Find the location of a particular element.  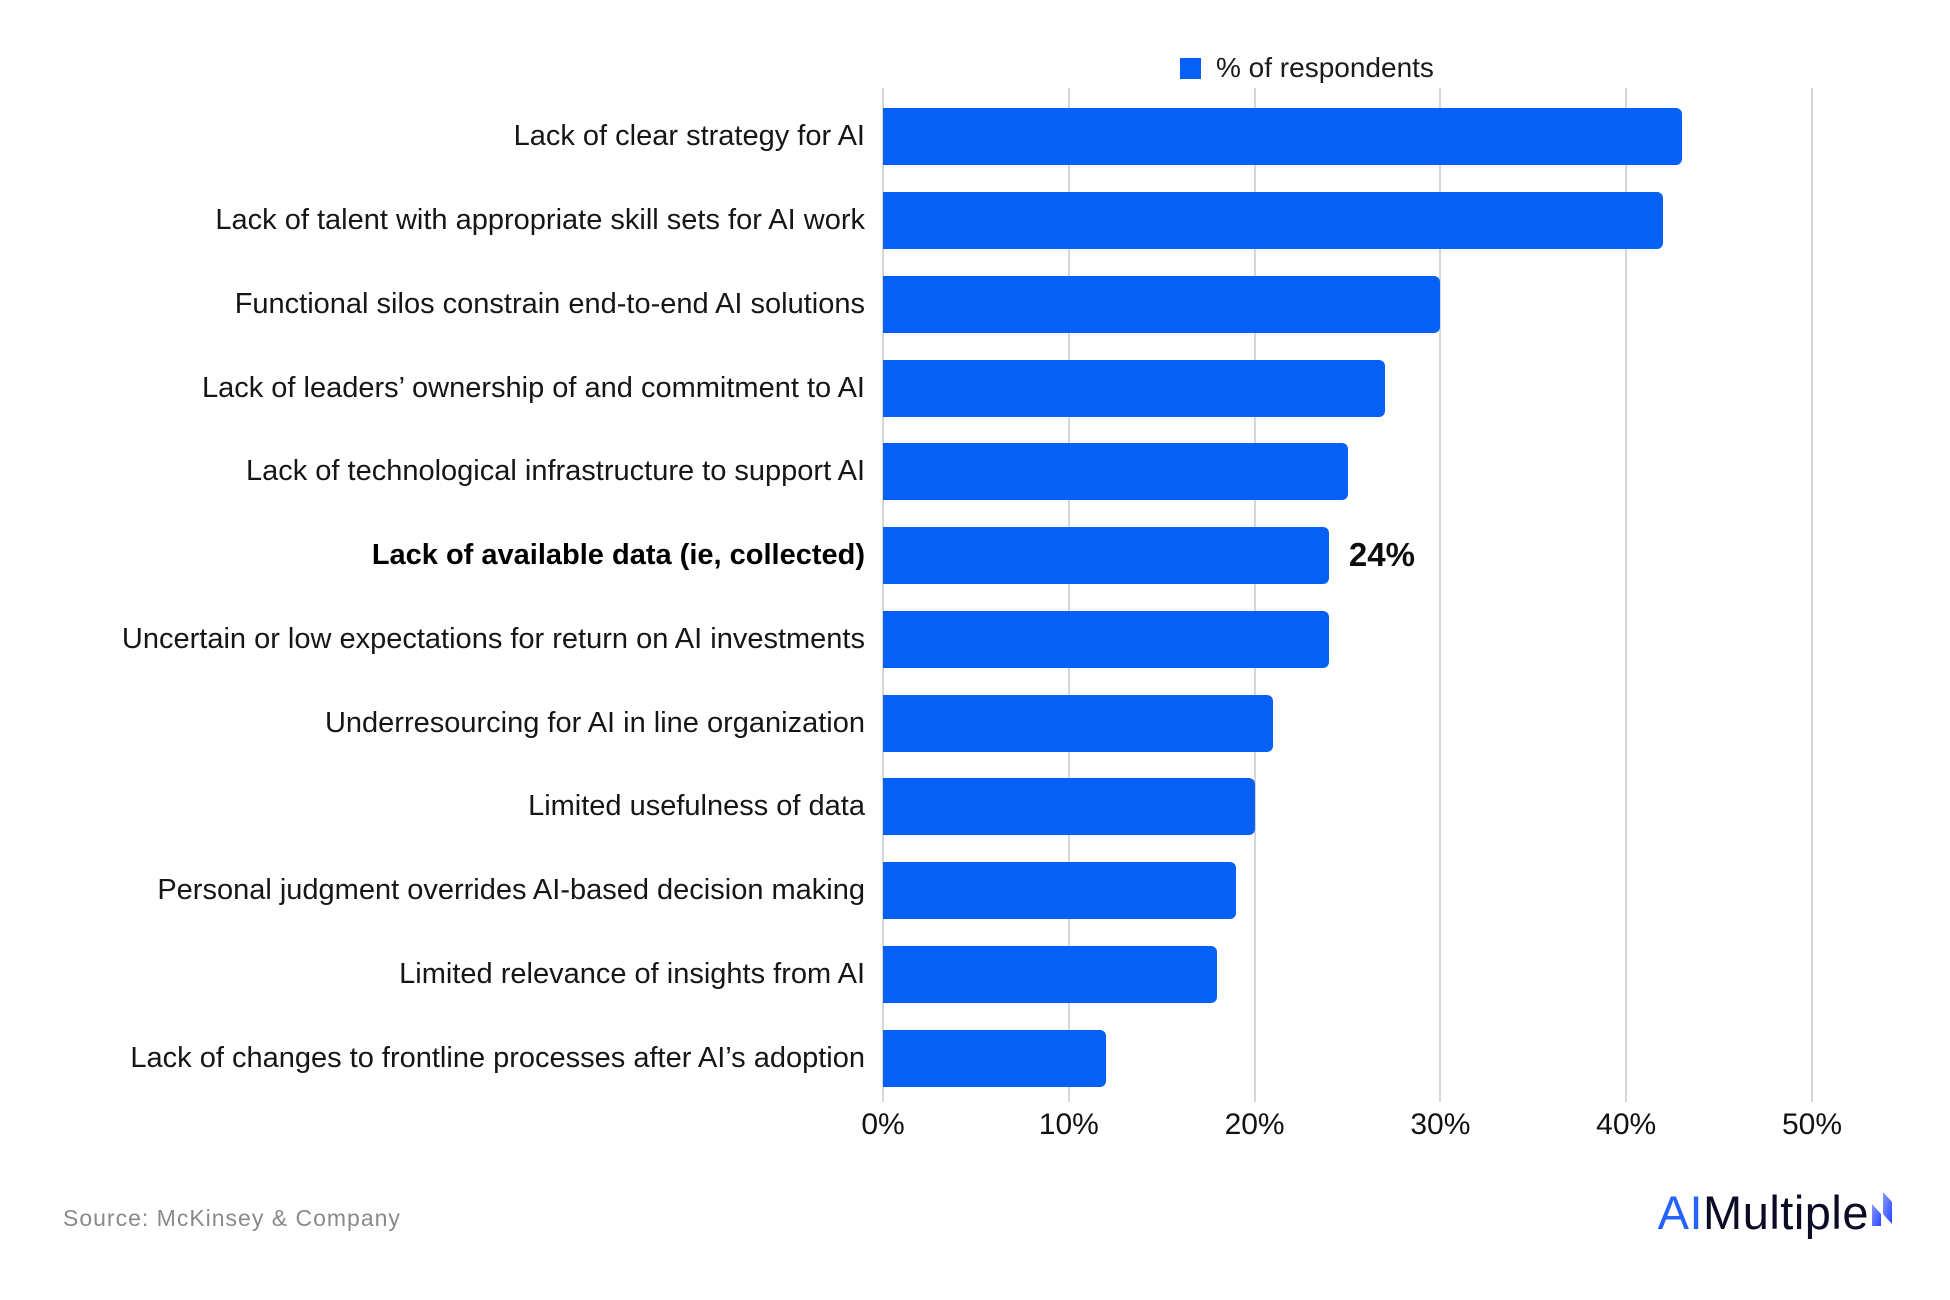

category-label: Limited relevance of insights from AI is located at coordinates (632, 973).